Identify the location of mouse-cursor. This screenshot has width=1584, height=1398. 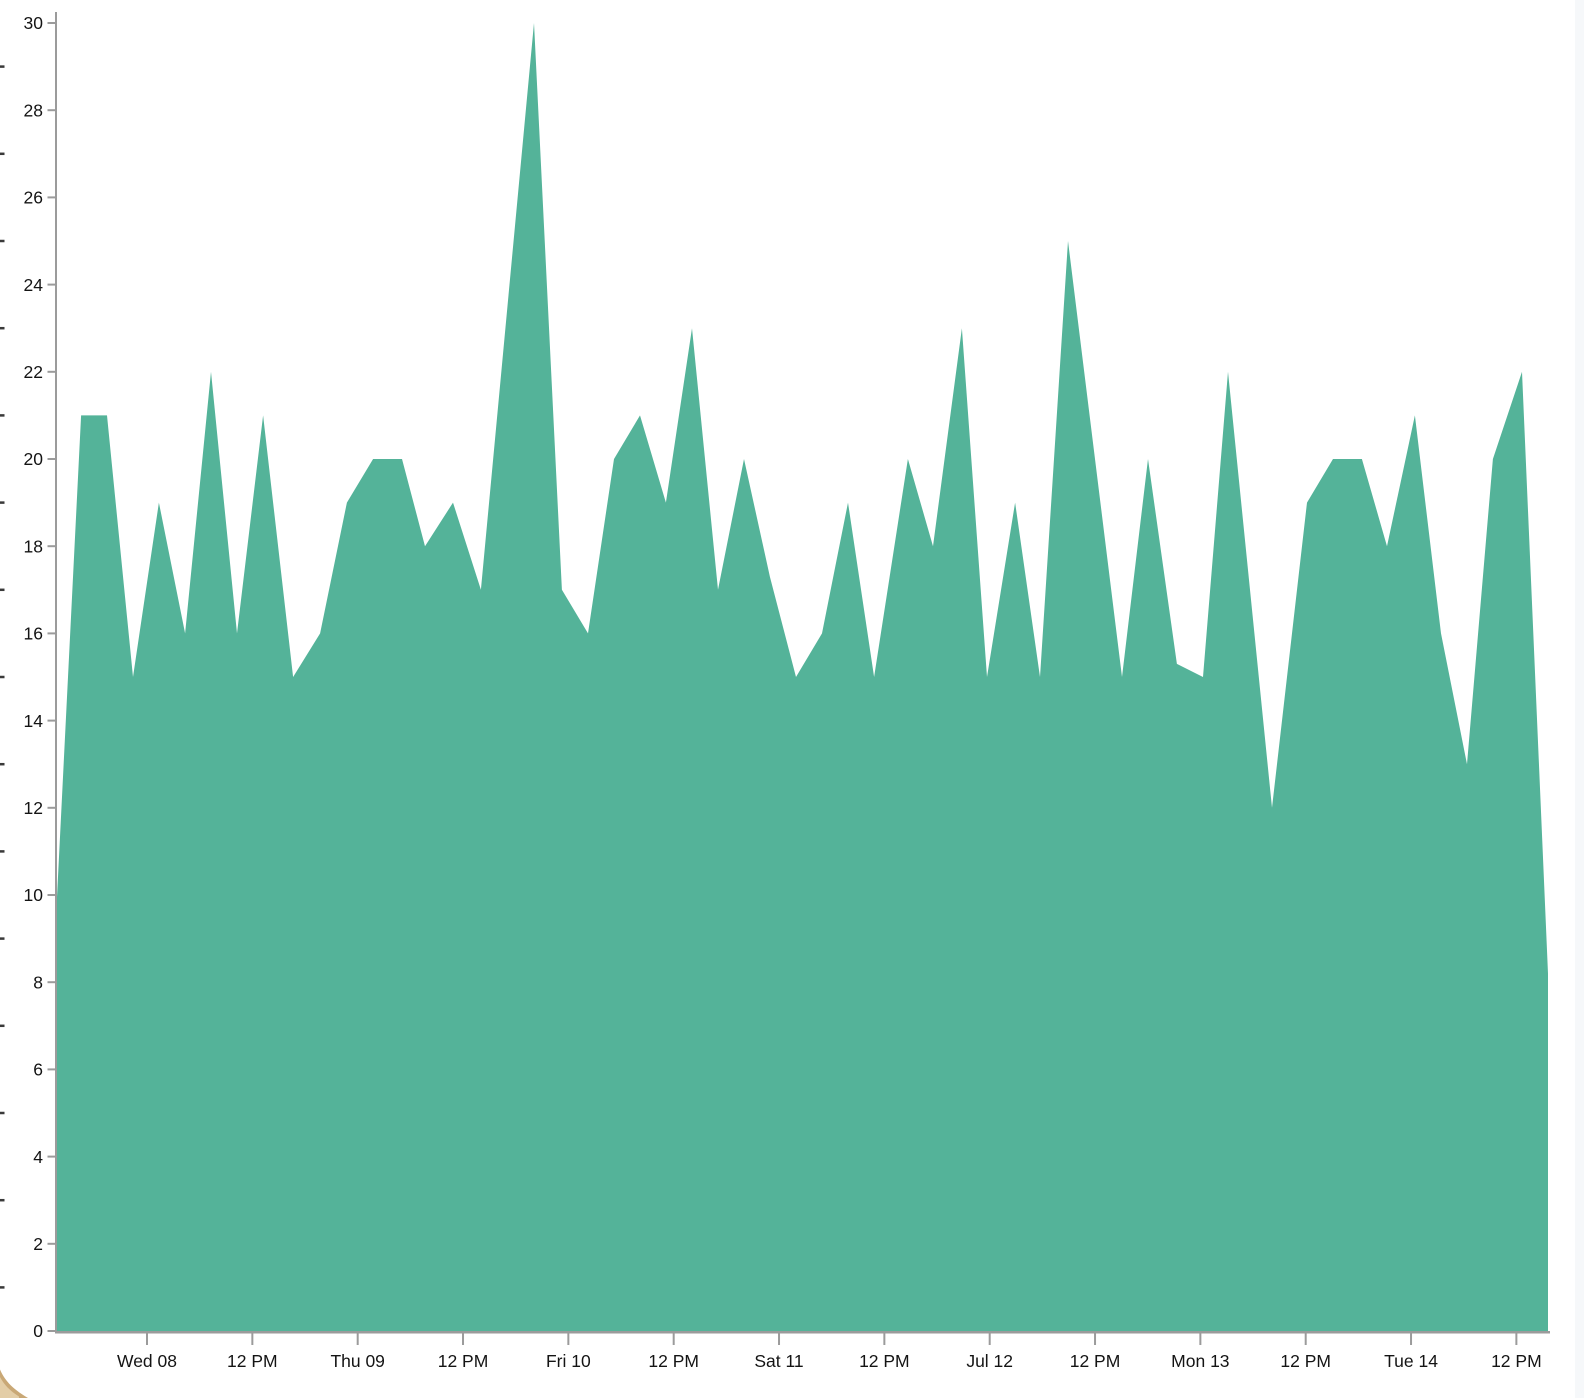
(14, 1383).